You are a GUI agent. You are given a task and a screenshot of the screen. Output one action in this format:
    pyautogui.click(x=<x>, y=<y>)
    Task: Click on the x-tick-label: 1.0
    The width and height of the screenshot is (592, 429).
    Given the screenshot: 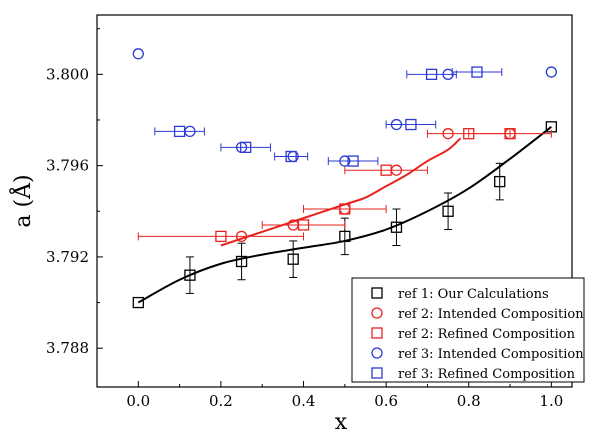 What is the action you would take?
    pyautogui.click(x=551, y=401)
    